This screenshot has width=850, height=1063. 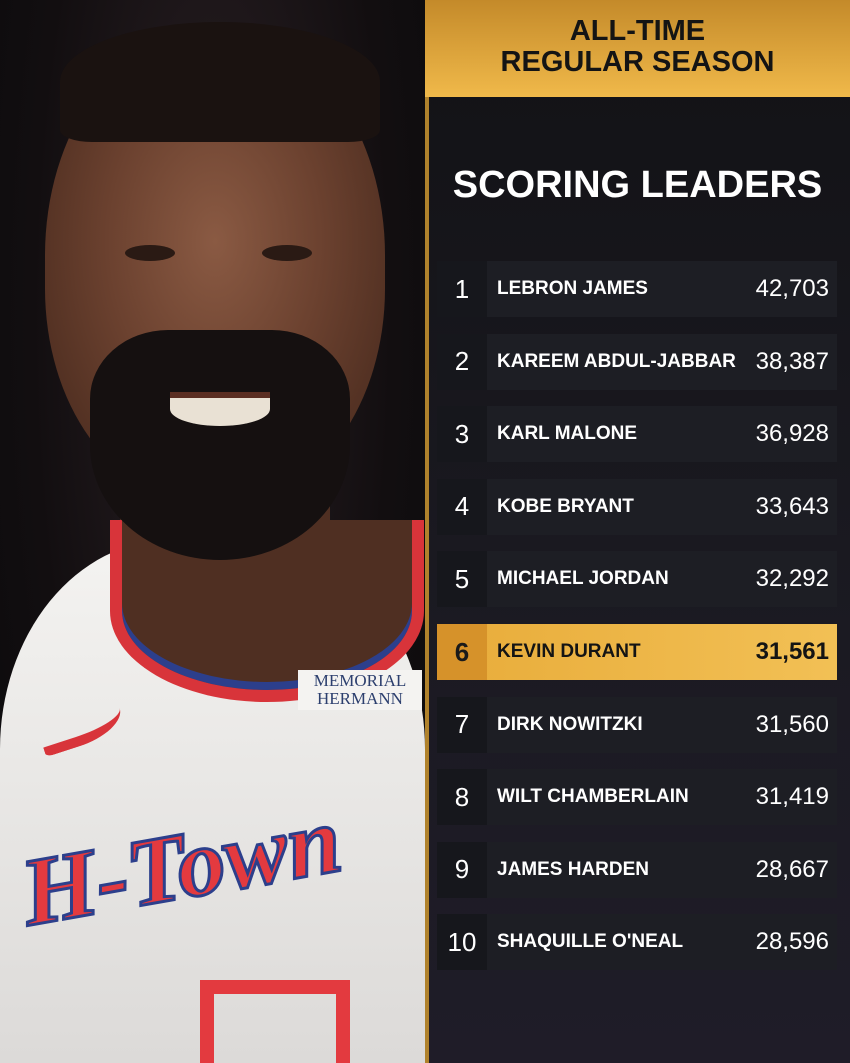 I want to click on name-cell: JAMES HARDEN, so click(x=621, y=870).